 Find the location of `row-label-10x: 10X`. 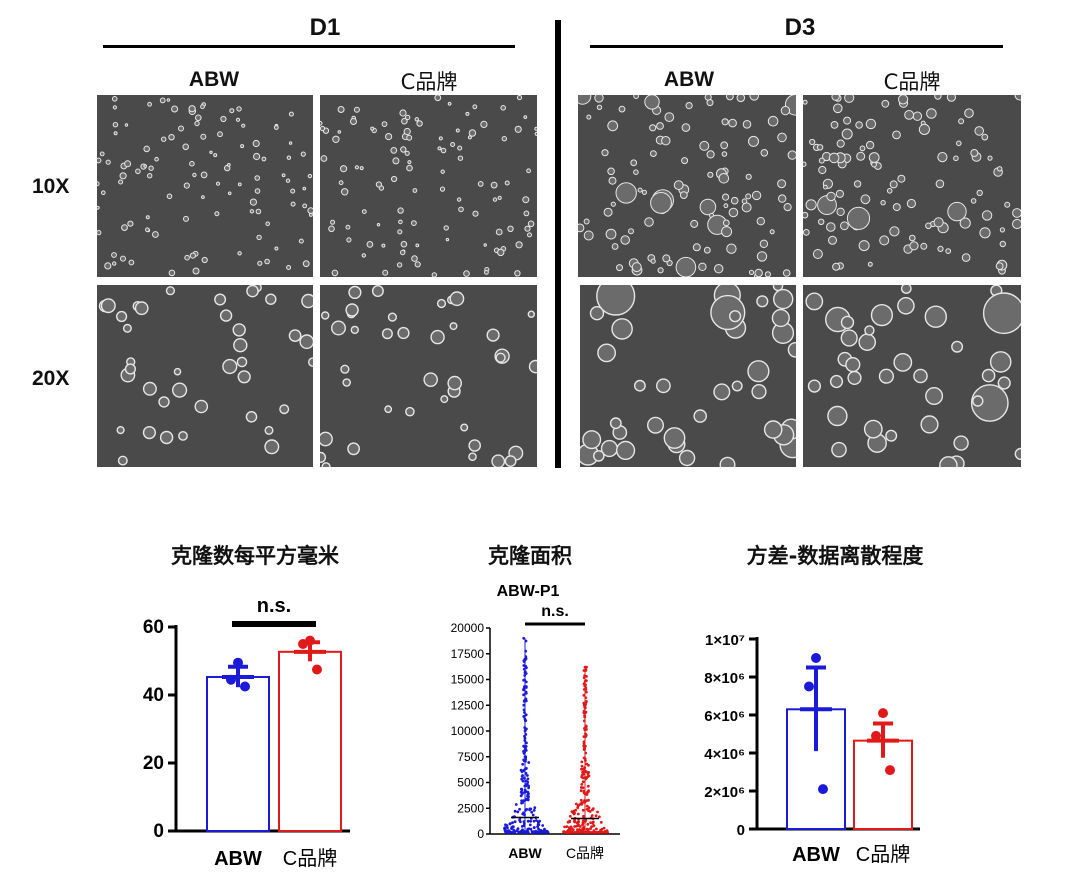

row-label-10x: 10X is located at coordinates (51, 186).